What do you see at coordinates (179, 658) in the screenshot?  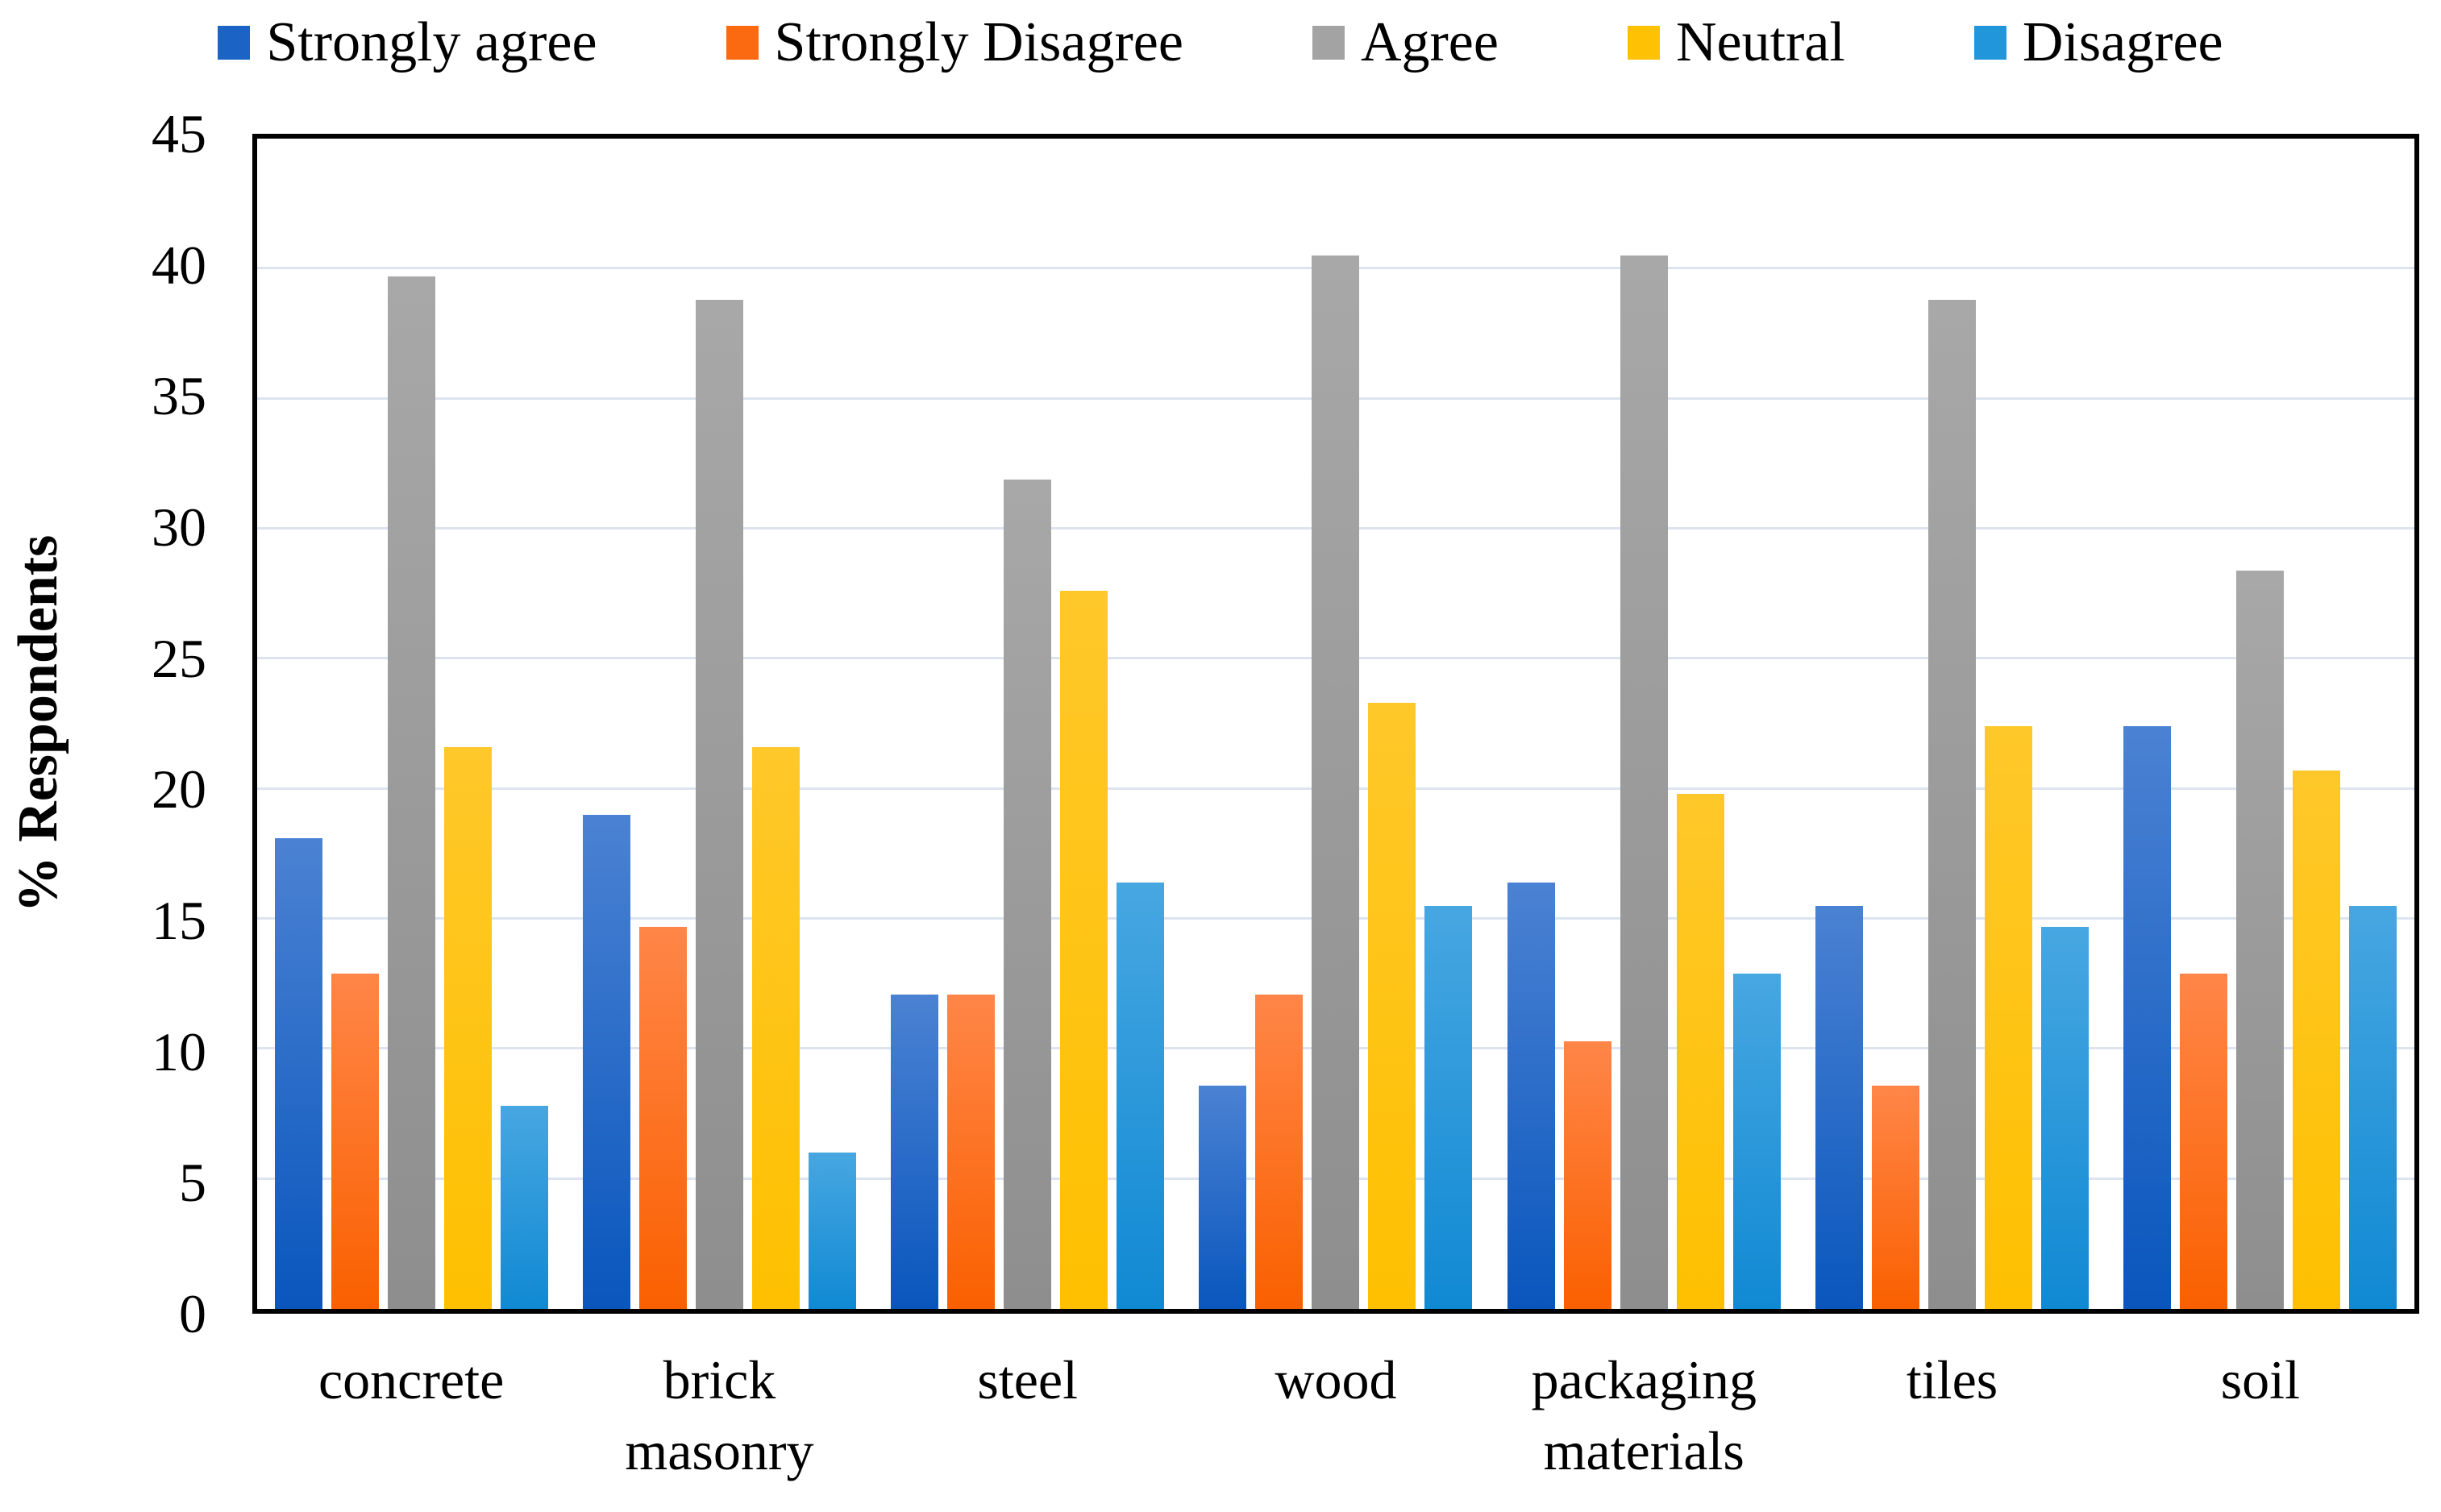 I see `y-tick-label-25: 25` at bounding box center [179, 658].